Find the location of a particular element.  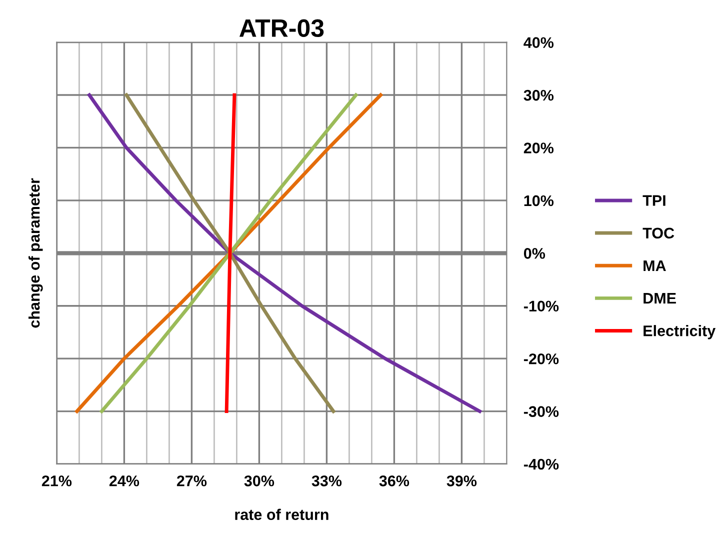

y-tick-label: -30% is located at coordinates (541, 411).